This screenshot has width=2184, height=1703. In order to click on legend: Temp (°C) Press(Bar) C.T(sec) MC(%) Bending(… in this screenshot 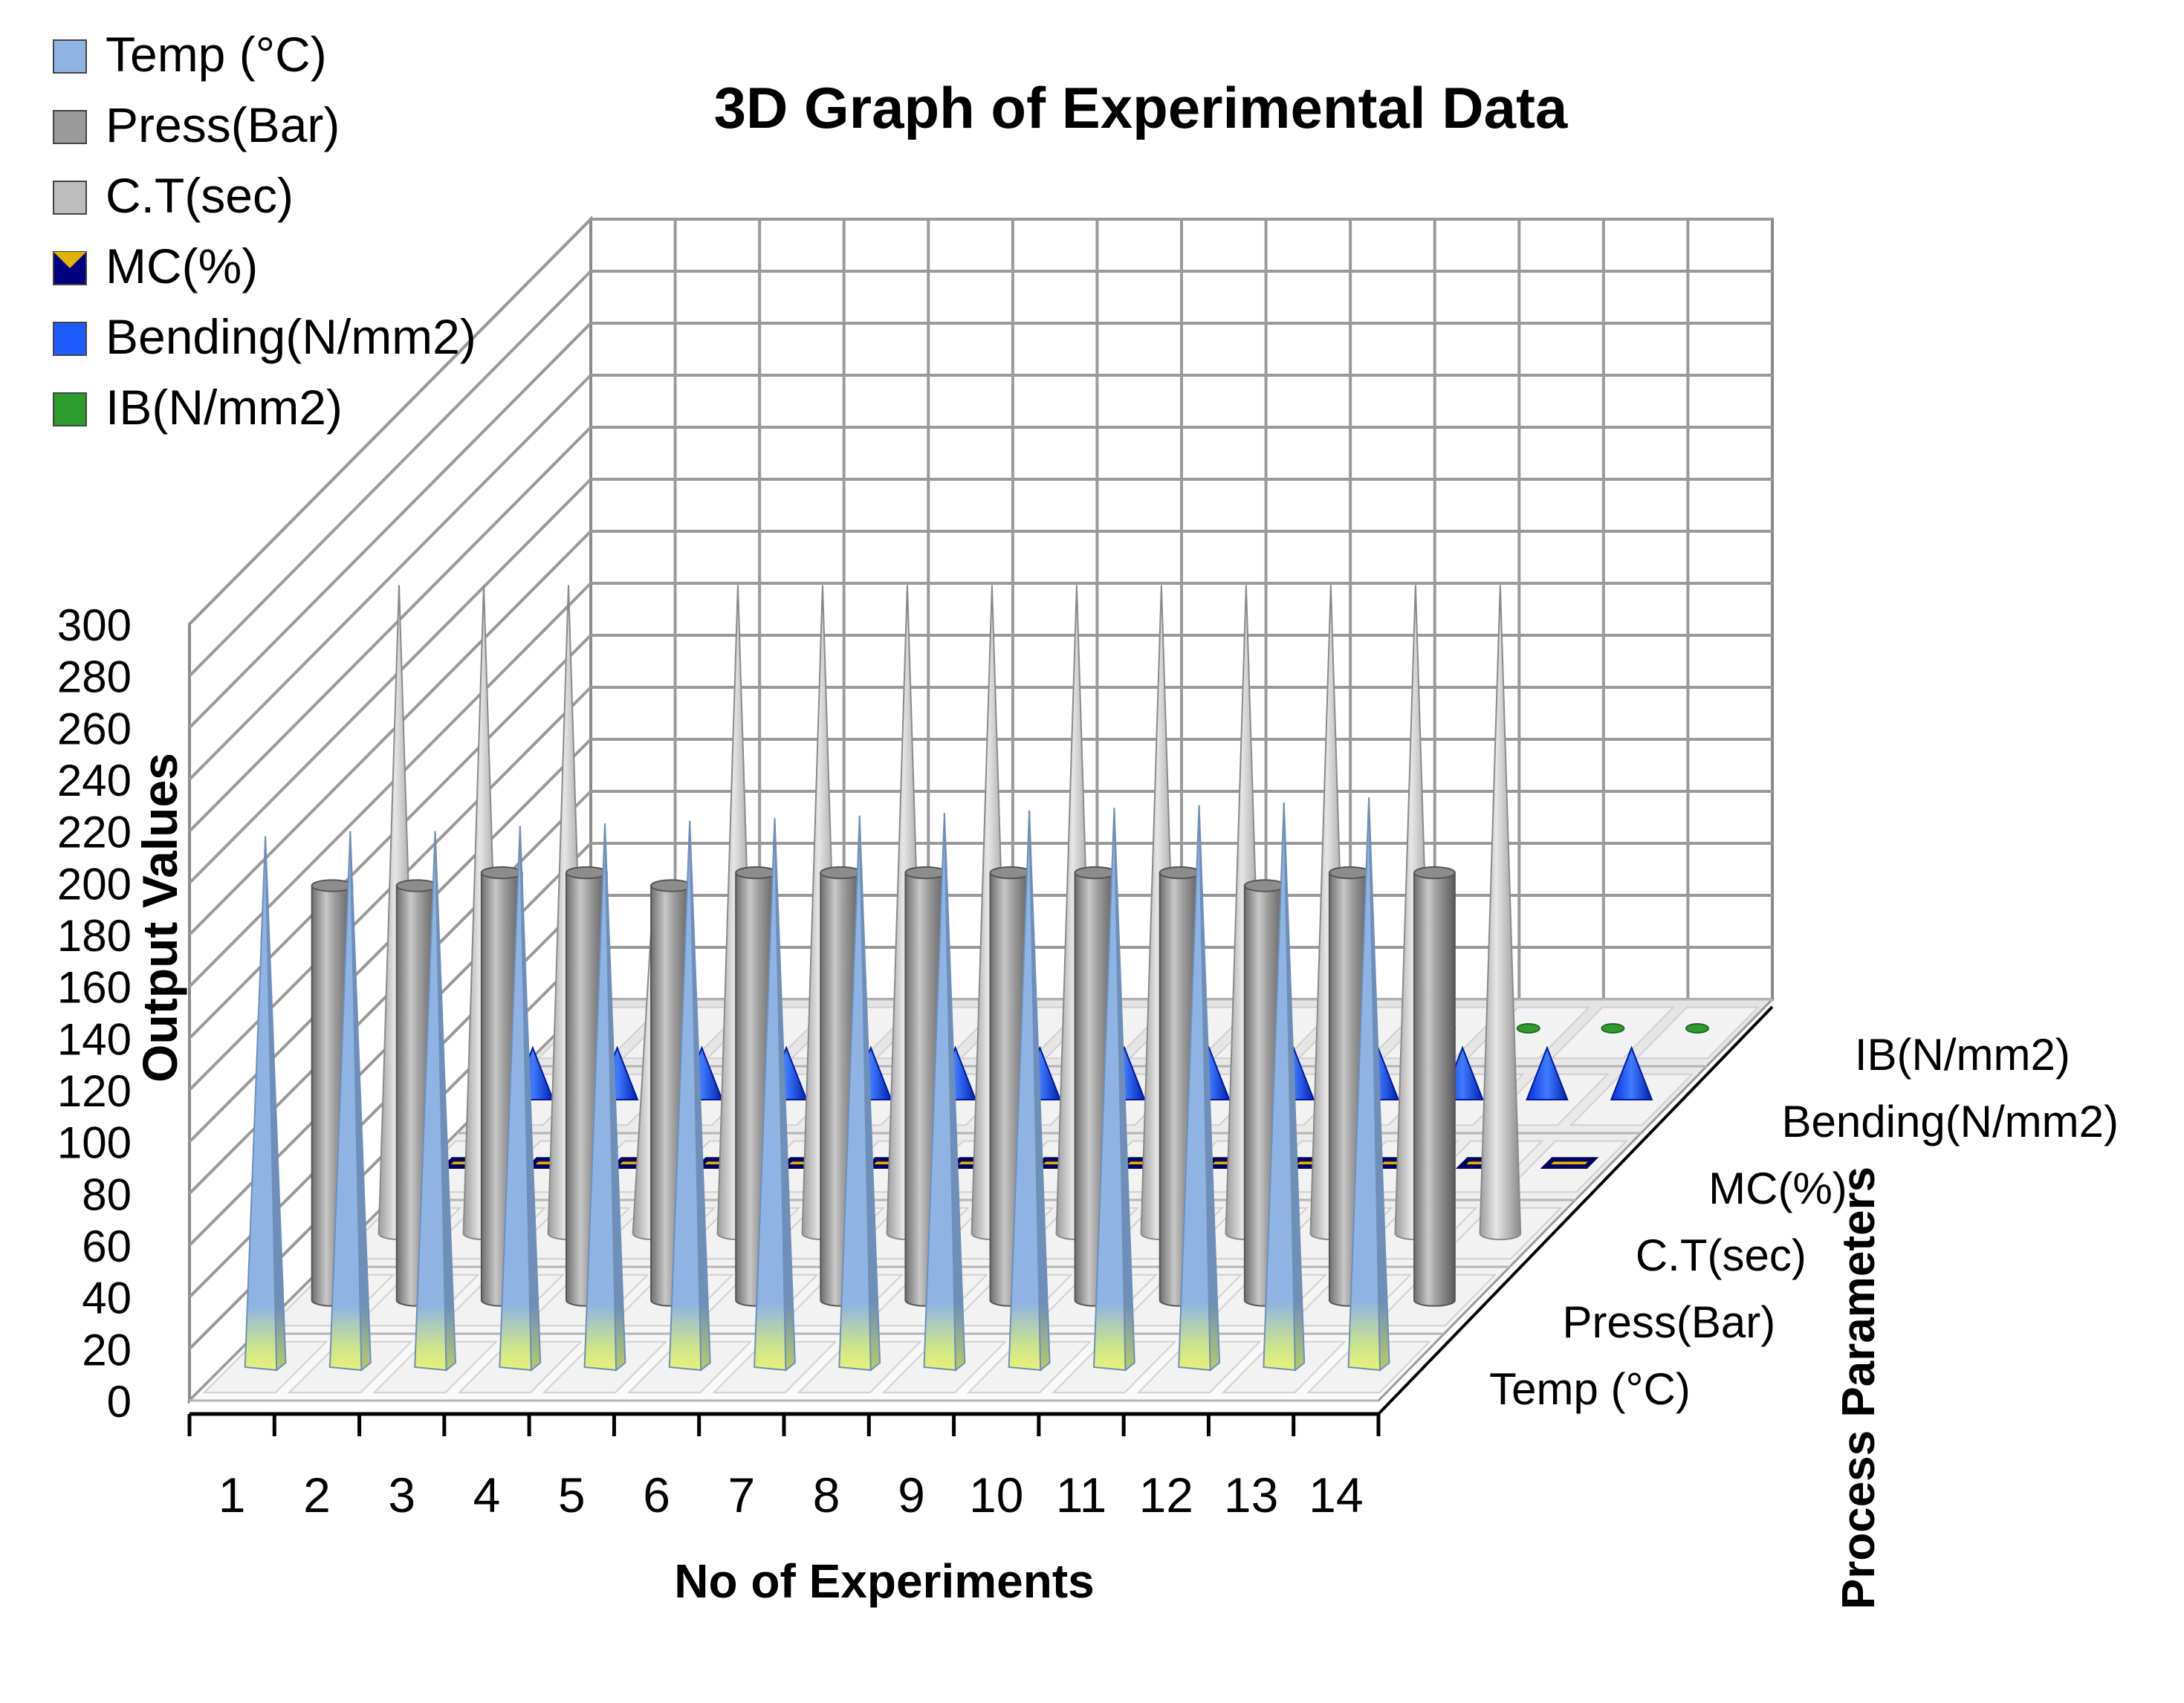, I will do `click(264, 231)`.